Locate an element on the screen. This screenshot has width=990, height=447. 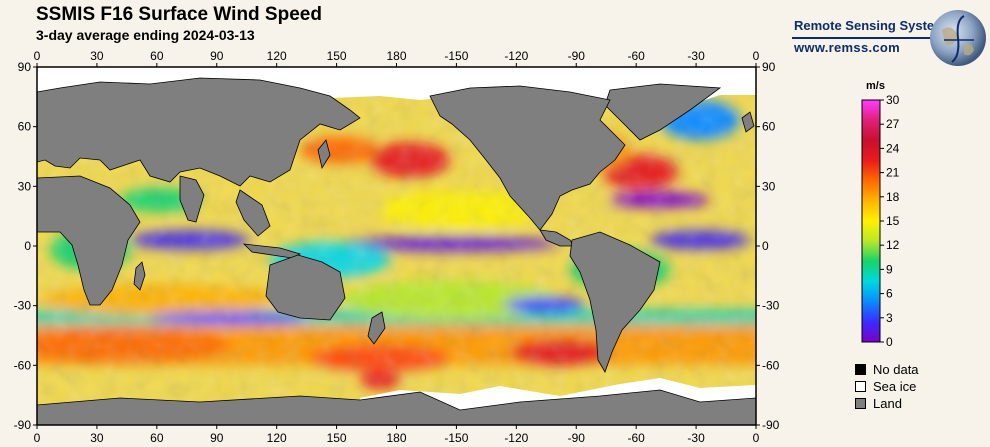
lon-axis-top: 0 30 60 90 120 150 180 -150 -120 -90 -60 -30 0 is located at coordinates (397, 58).